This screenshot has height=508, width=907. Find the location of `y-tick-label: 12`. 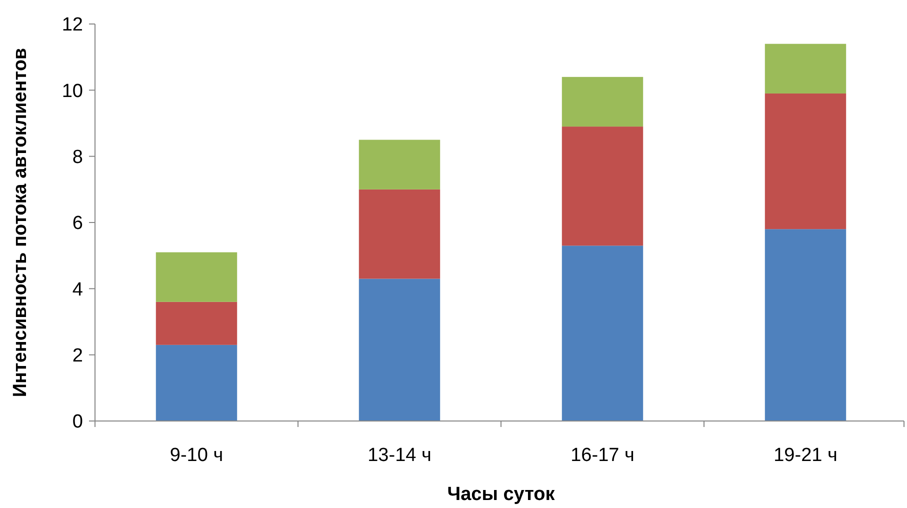

y-tick-label: 12 is located at coordinates (72, 25).